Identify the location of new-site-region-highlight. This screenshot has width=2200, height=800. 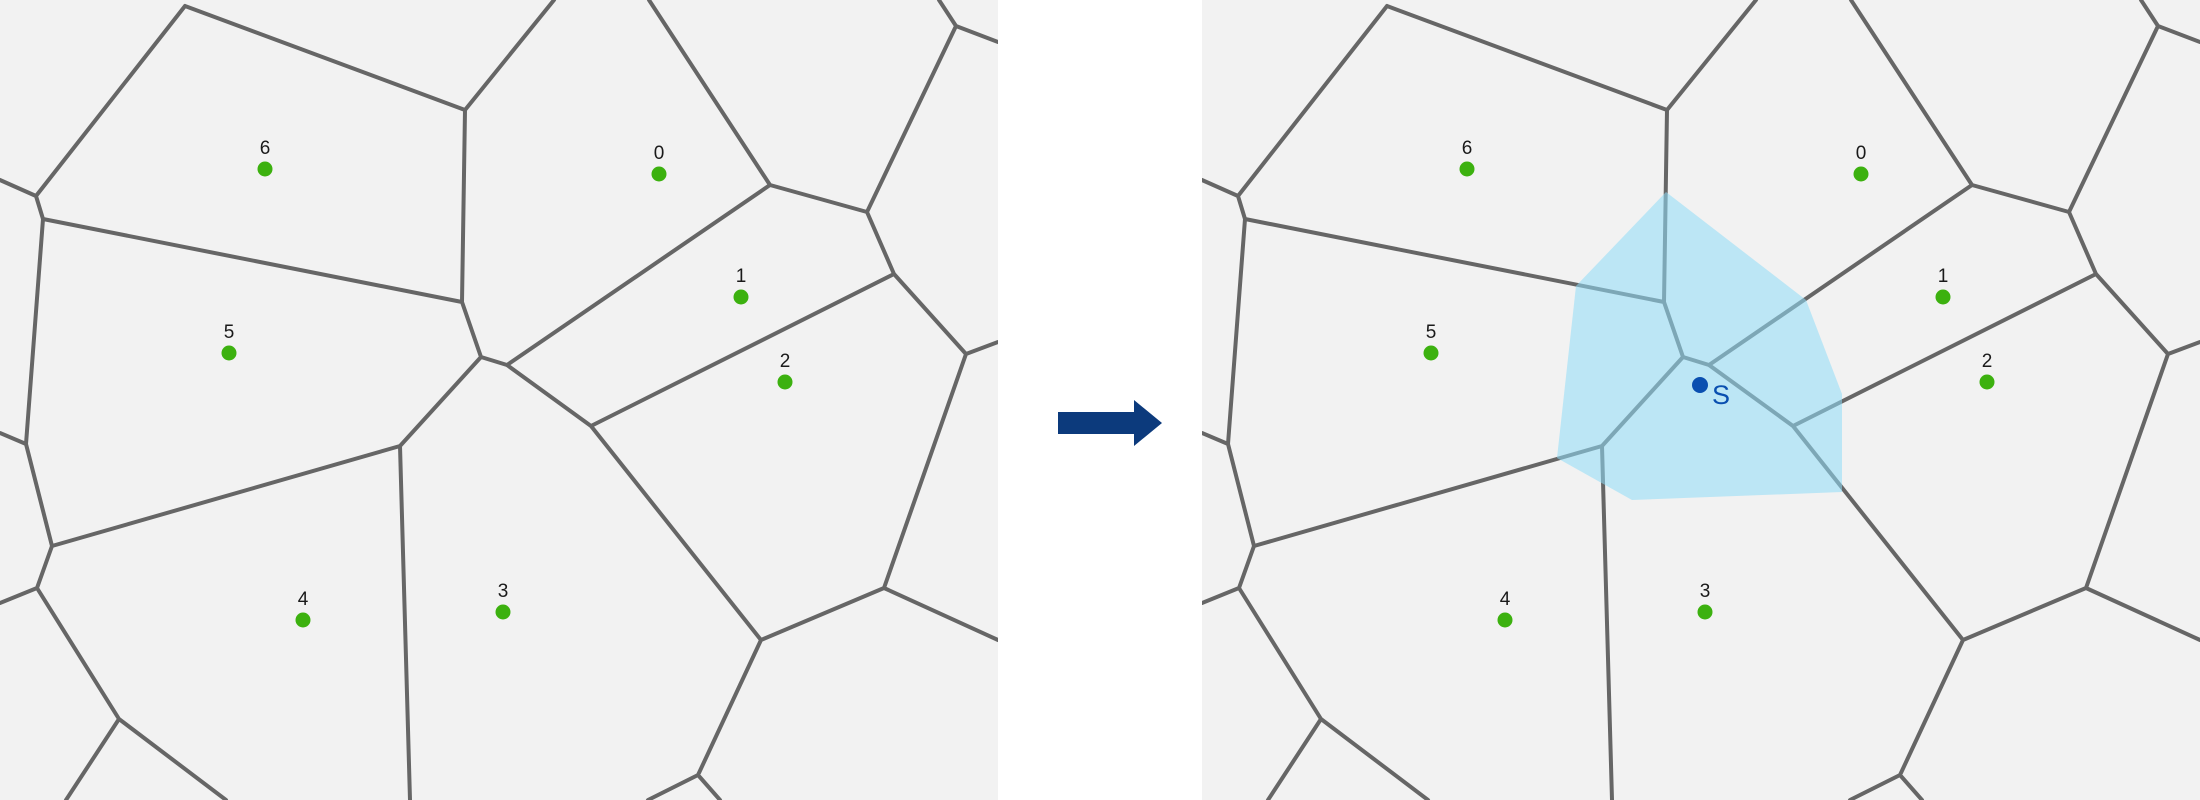
(1699, 346).